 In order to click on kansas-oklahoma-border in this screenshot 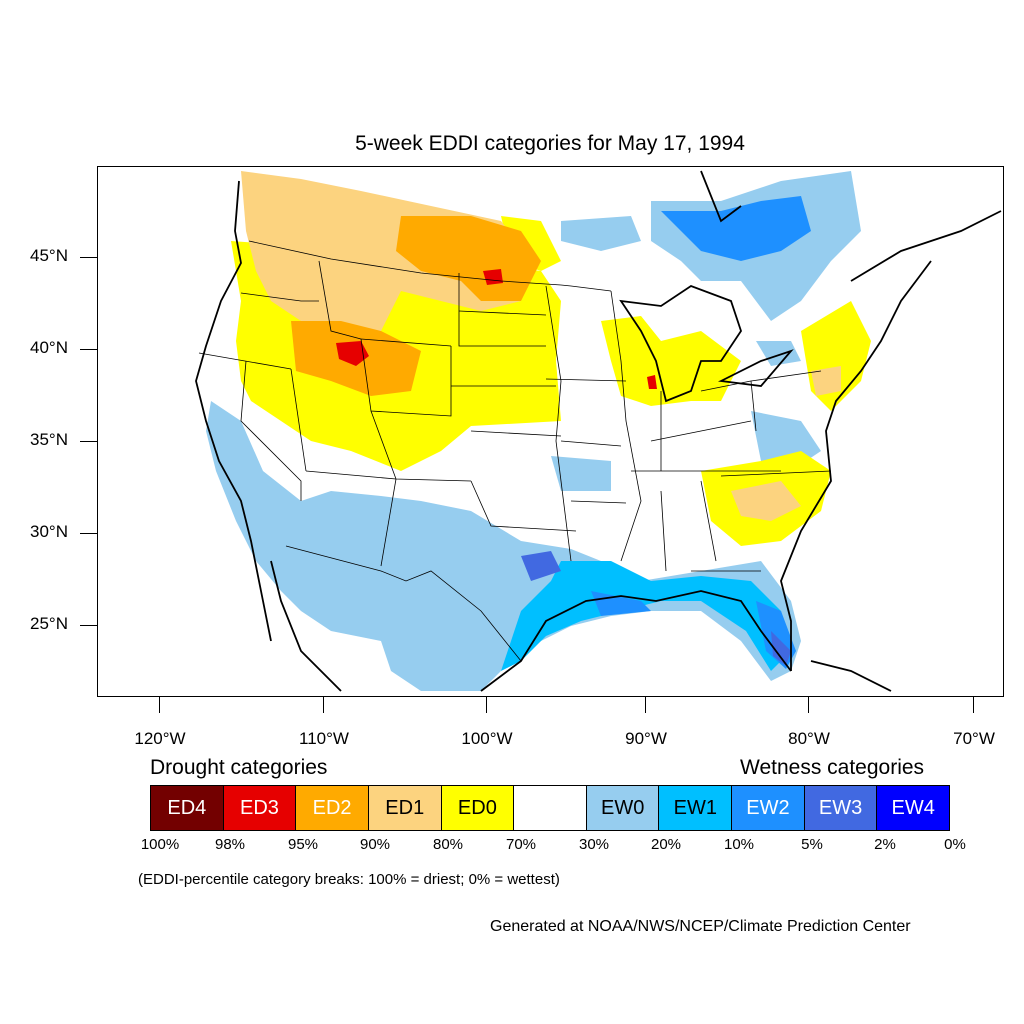, I will do `click(516, 433)`.